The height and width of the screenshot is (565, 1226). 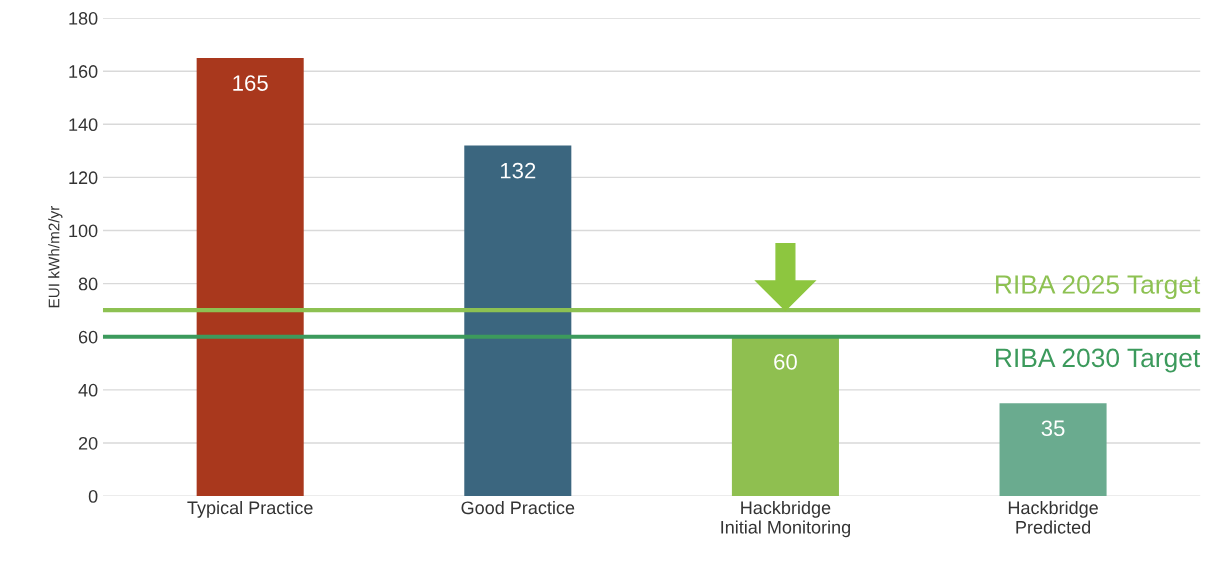 What do you see at coordinates (1053, 428) in the screenshot?
I see `data-label: 35` at bounding box center [1053, 428].